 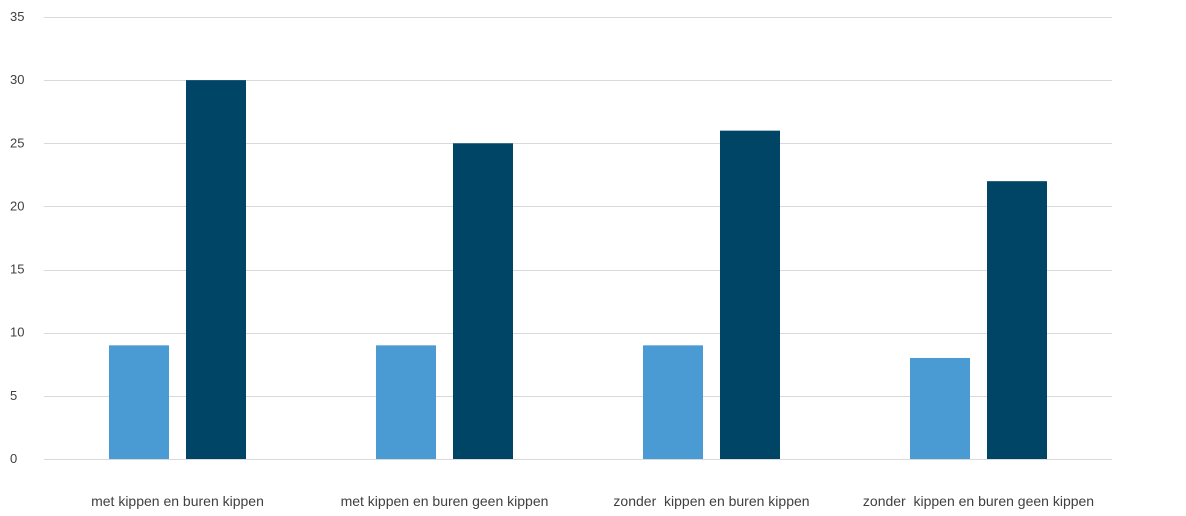 What do you see at coordinates (445, 501) in the screenshot?
I see `x-category-label: met kippen en buren geen kippen` at bounding box center [445, 501].